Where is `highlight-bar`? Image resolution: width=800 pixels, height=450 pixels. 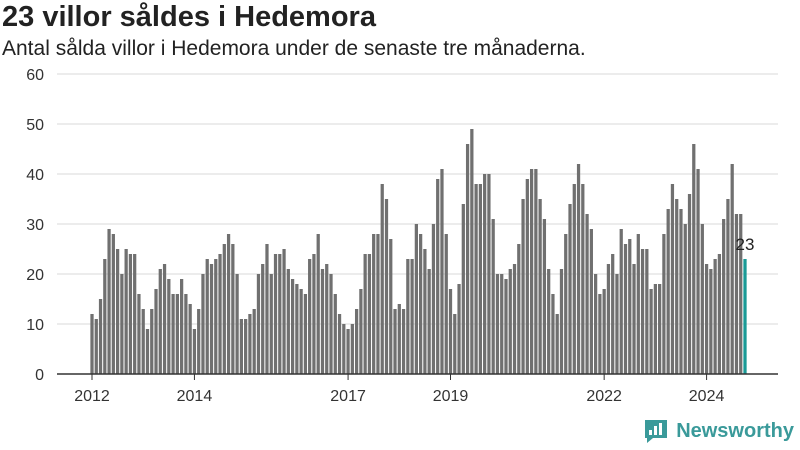
highlight-bar is located at coordinates (745, 316).